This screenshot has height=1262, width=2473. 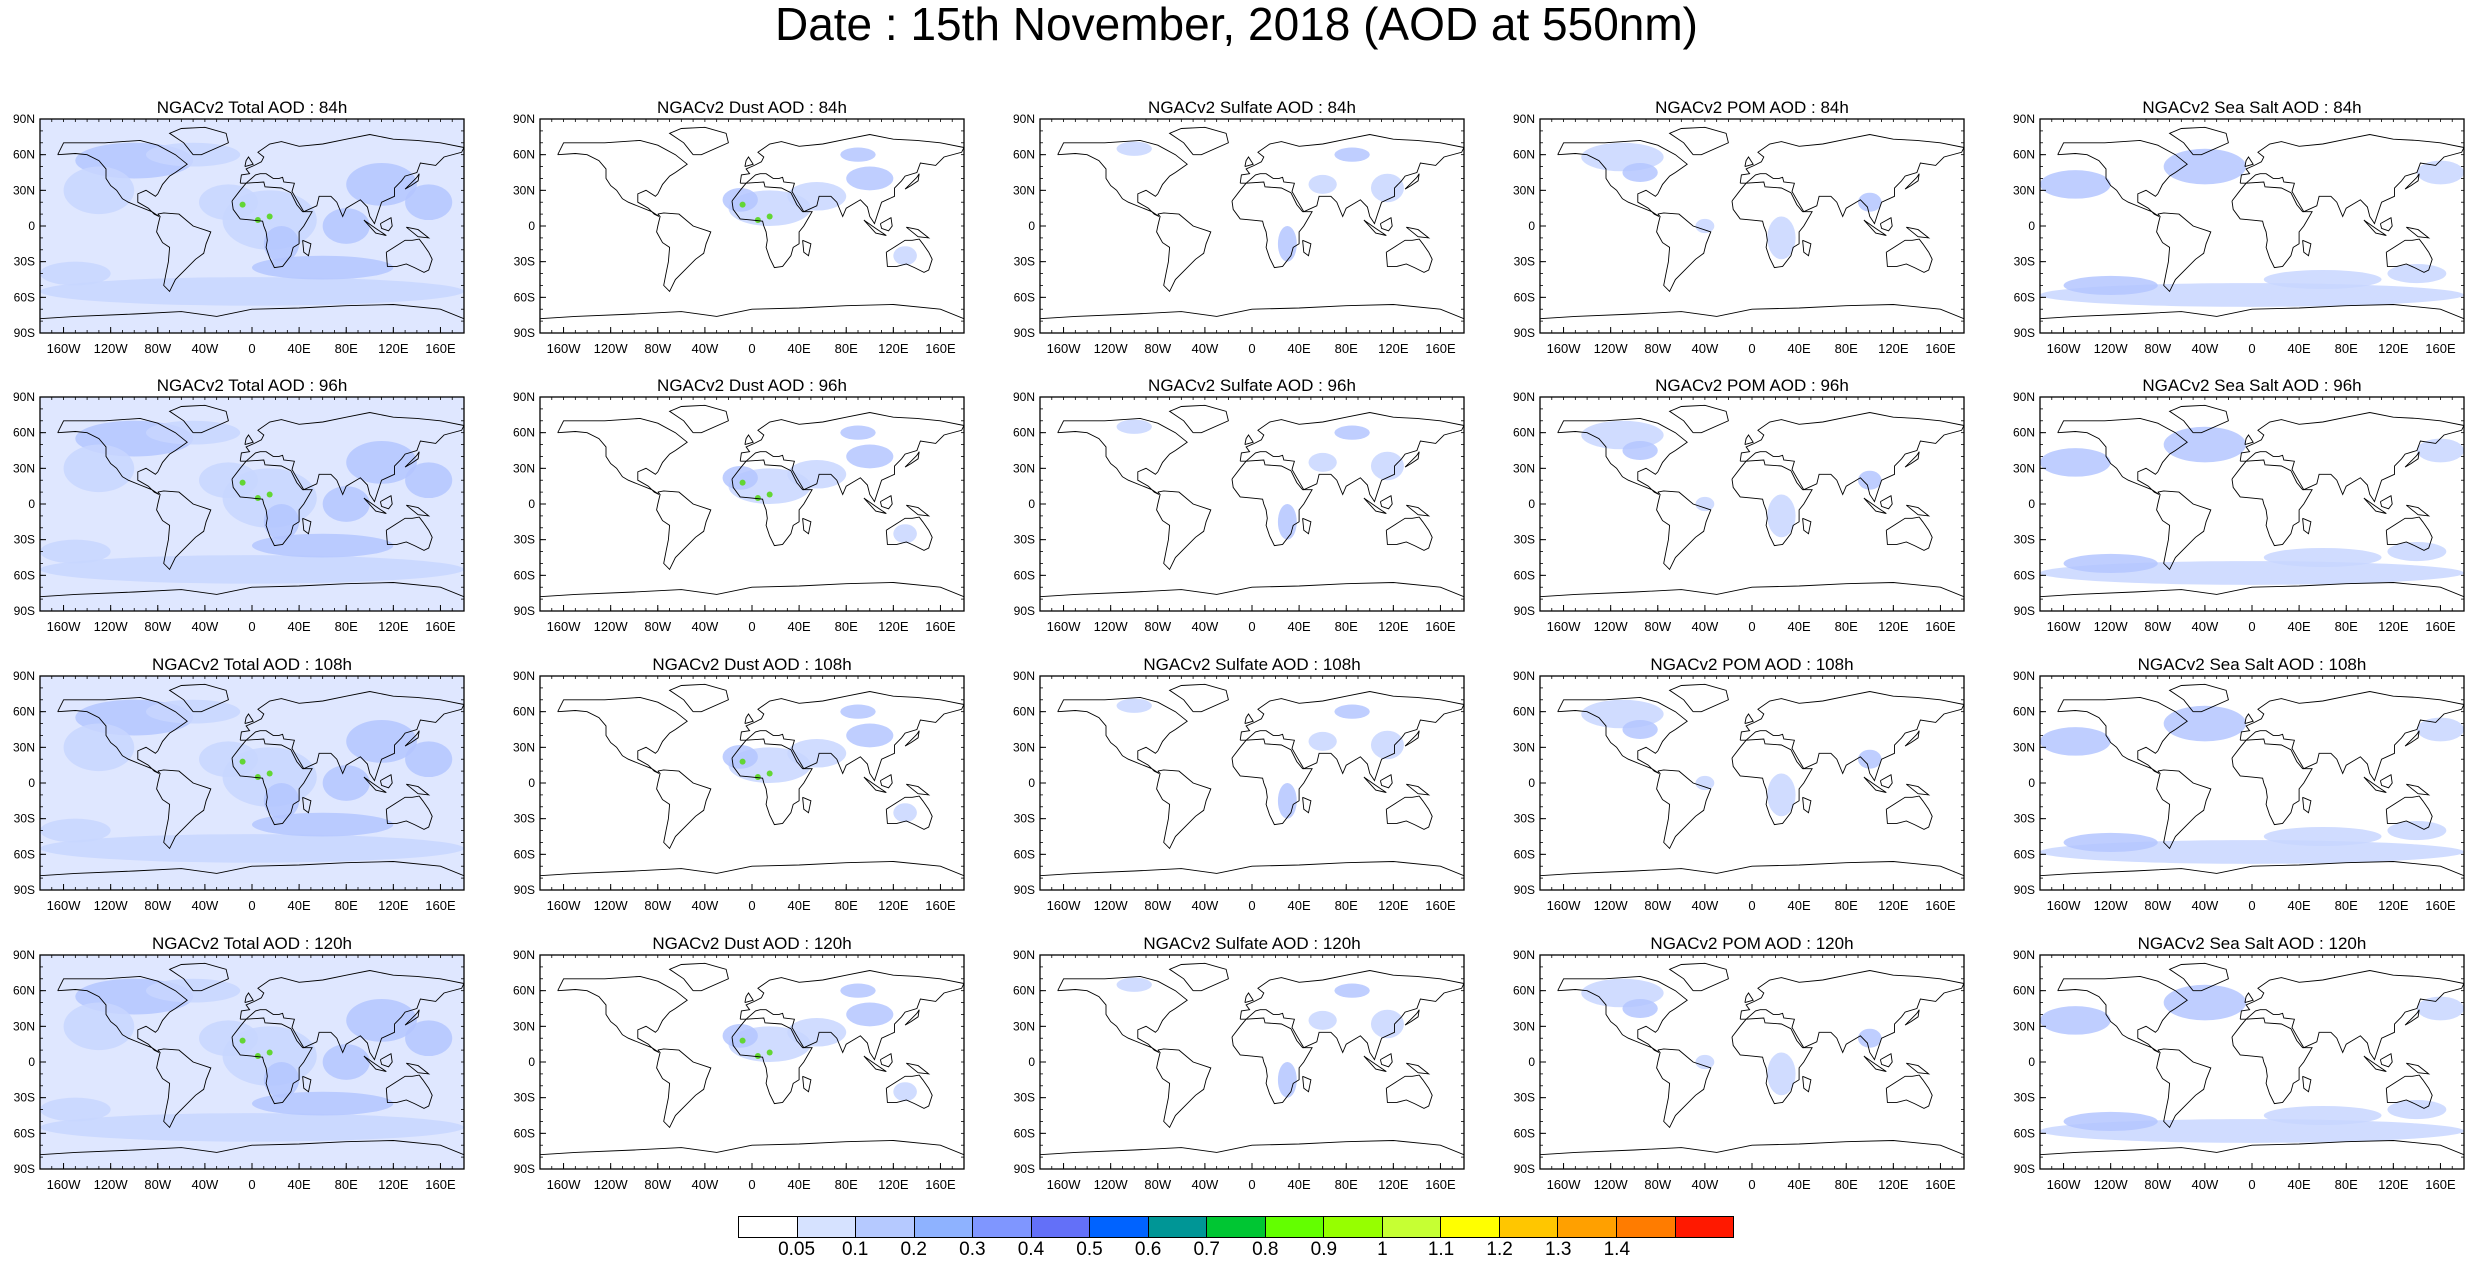 I want to click on panel-title: NGACv2 Dust AOD : 108h, so click(x=751, y=664).